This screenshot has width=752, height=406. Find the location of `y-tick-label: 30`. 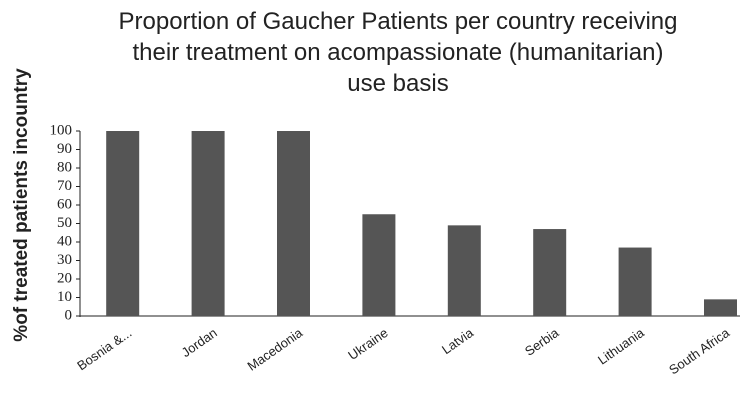

y-tick-label: 30 is located at coordinates (64, 260).